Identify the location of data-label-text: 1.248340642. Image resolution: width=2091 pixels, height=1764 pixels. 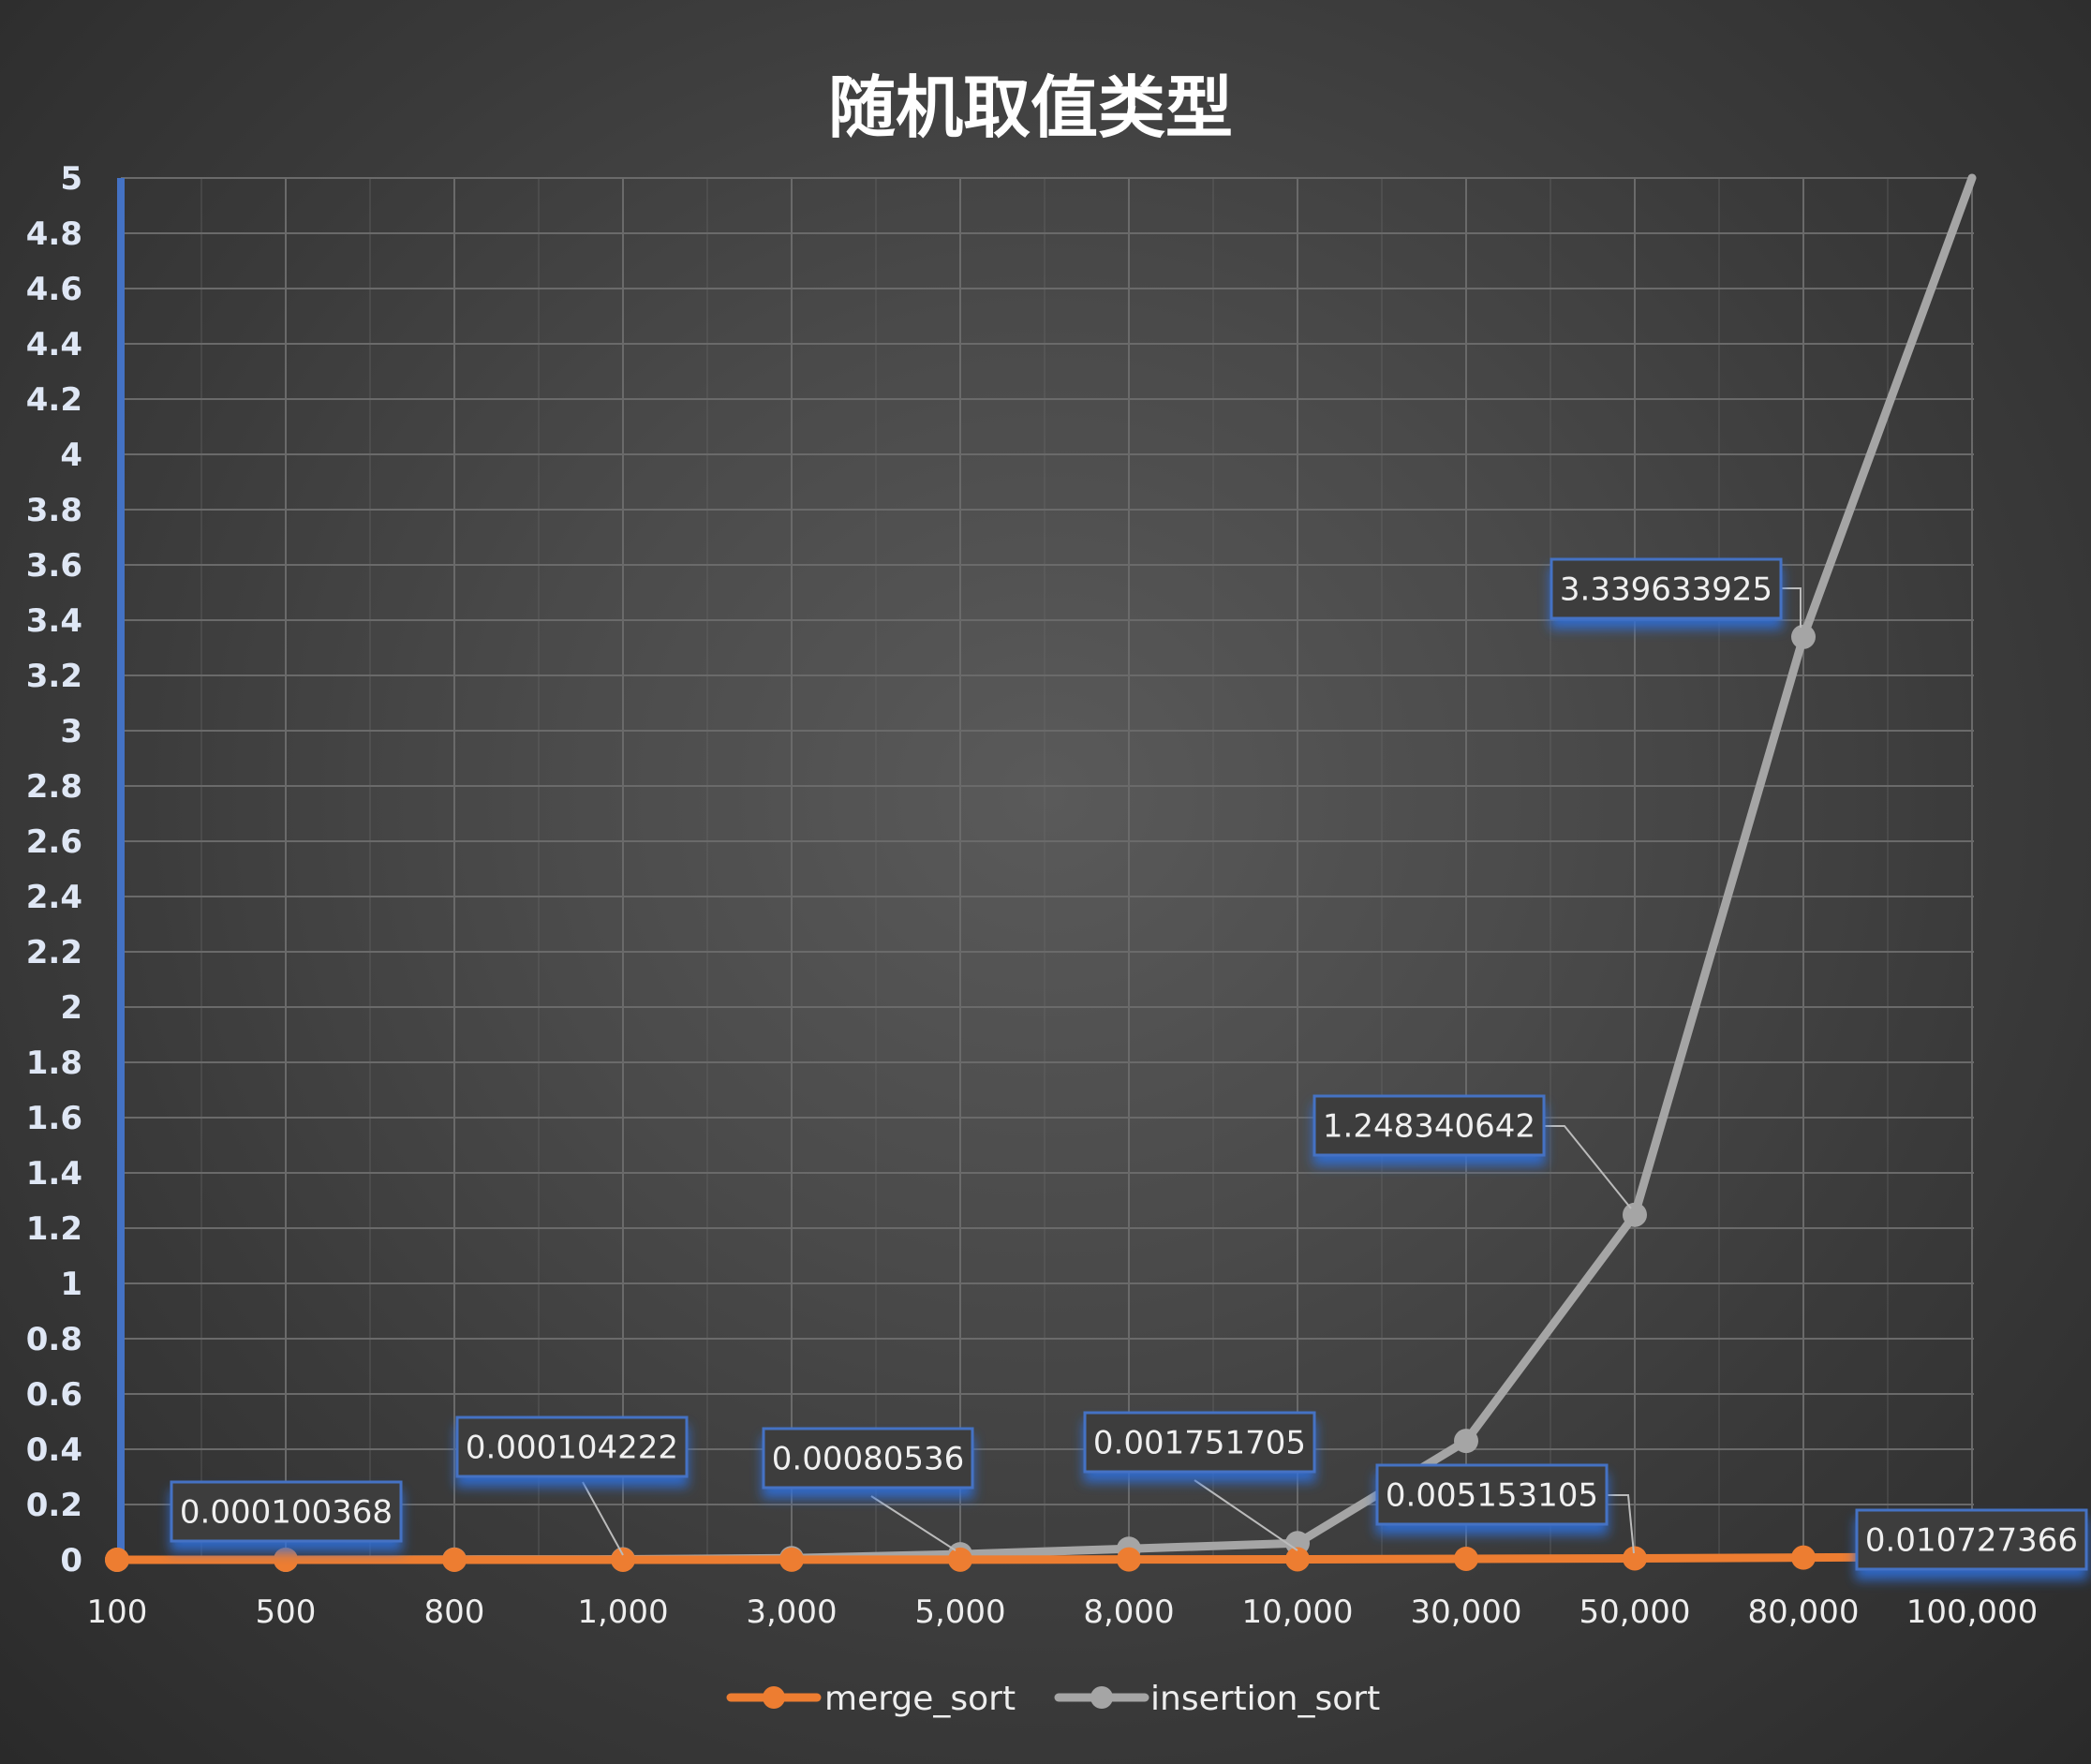
(1429, 1127).